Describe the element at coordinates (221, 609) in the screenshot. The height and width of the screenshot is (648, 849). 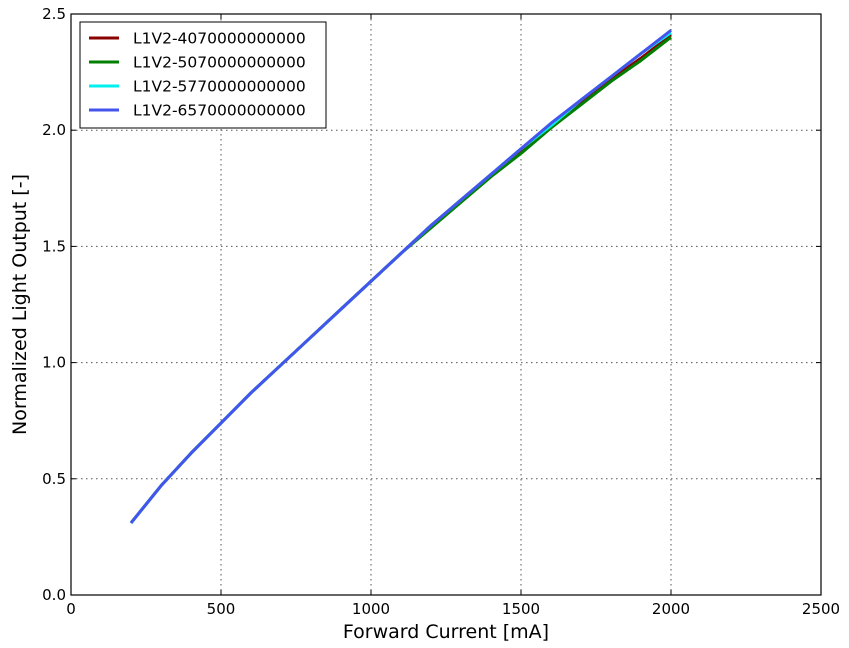
I see `x-tick-label: 500` at that location.